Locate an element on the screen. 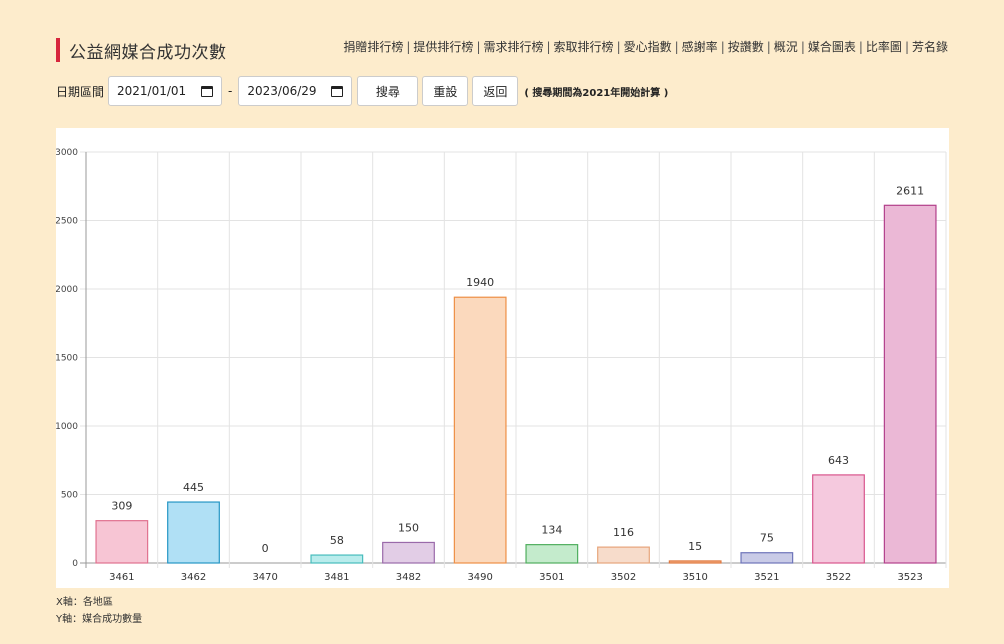 The image size is (1004, 644). y-tick-label: 1000 is located at coordinates (67, 427).